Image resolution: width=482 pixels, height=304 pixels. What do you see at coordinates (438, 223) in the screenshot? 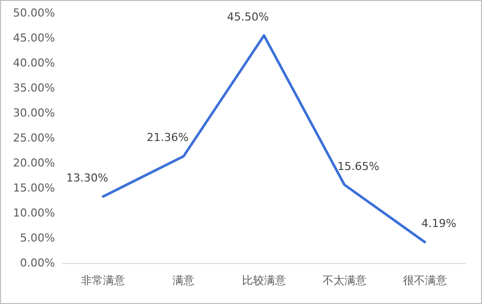
I see `data-label: 4.19%` at bounding box center [438, 223].